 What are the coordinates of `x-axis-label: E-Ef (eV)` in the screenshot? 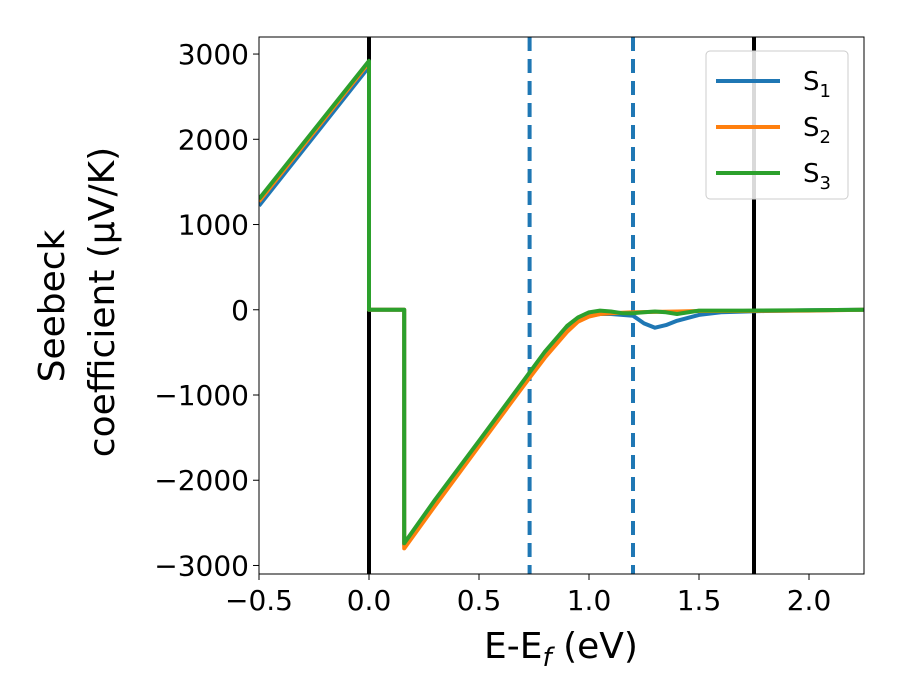 It's located at (561, 649).